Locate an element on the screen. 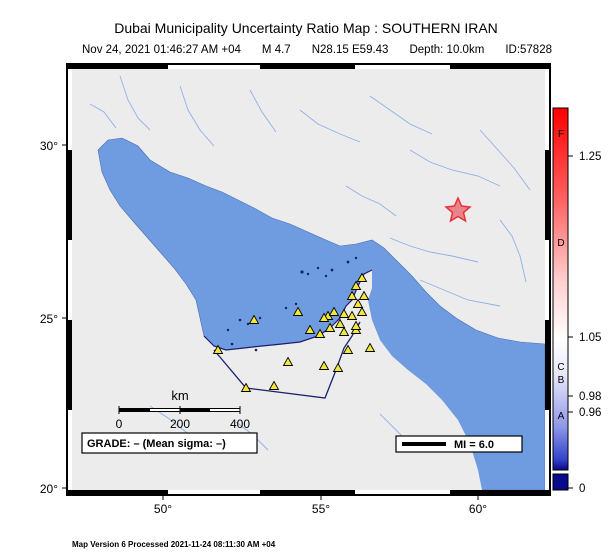  colorbar-value: 0.98 is located at coordinates (590, 397).